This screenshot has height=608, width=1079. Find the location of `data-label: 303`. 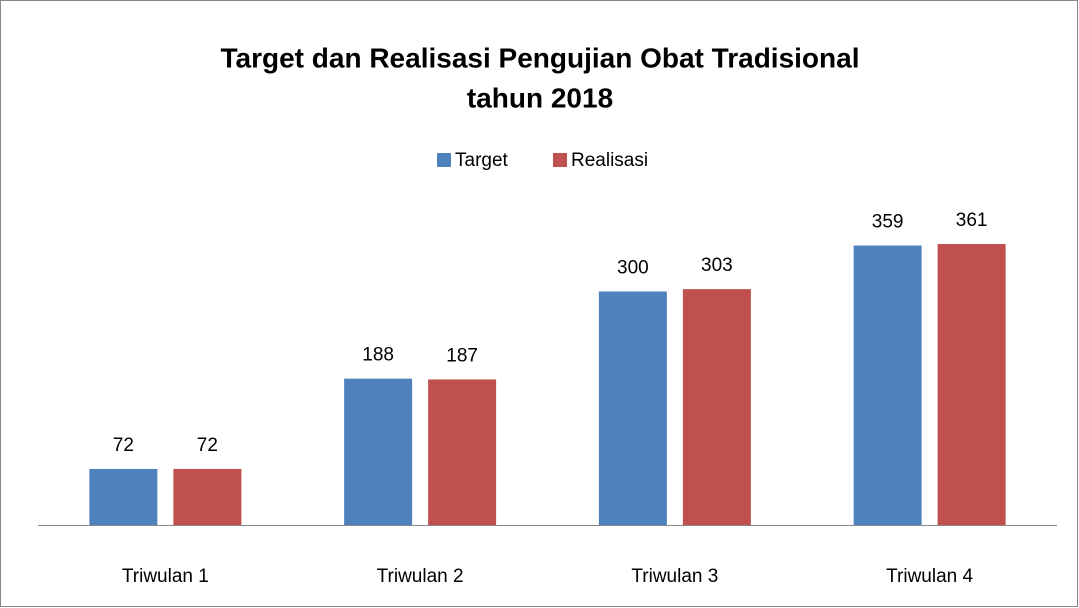

data-label: 303 is located at coordinates (717, 265).